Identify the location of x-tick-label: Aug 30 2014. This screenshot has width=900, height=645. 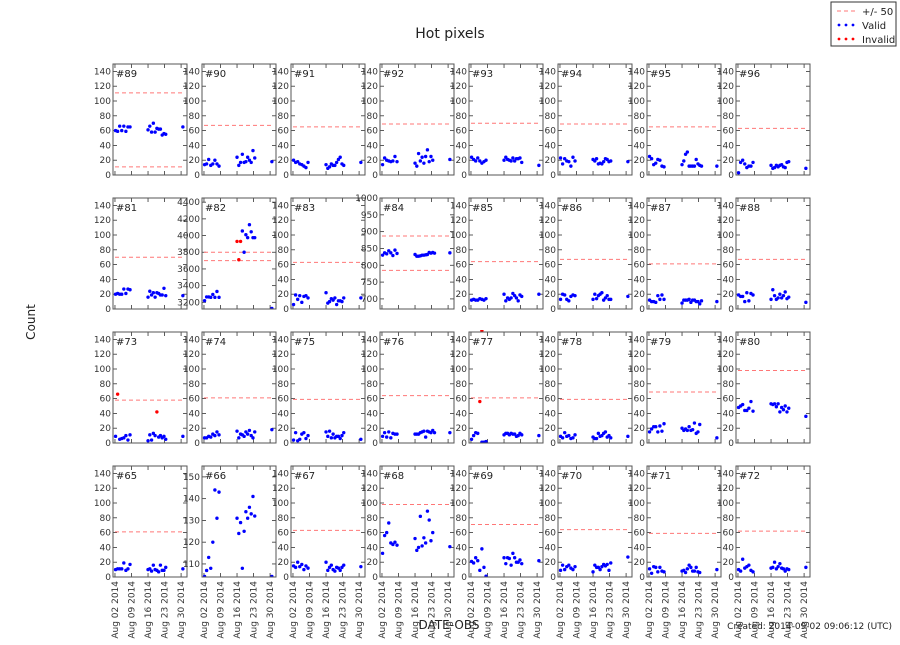
(182, 610).